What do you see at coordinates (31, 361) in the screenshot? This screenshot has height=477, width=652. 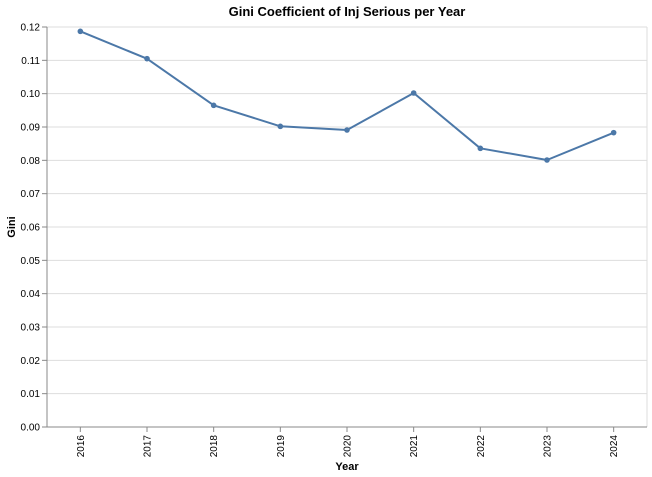 I see `y-tick-label: 0.02` at bounding box center [31, 361].